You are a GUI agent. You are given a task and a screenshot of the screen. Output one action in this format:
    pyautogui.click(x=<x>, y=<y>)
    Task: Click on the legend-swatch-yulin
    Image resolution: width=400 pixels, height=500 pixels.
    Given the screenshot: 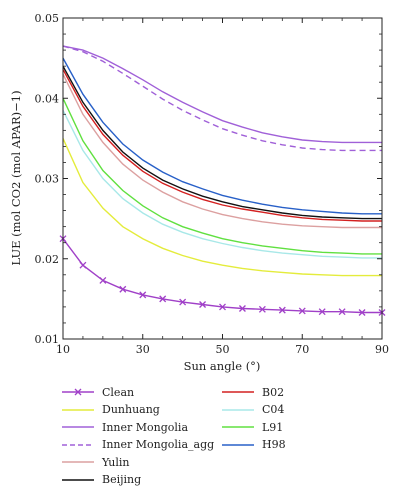 What is the action you would take?
    pyautogui.click(x=78, y=462)
    